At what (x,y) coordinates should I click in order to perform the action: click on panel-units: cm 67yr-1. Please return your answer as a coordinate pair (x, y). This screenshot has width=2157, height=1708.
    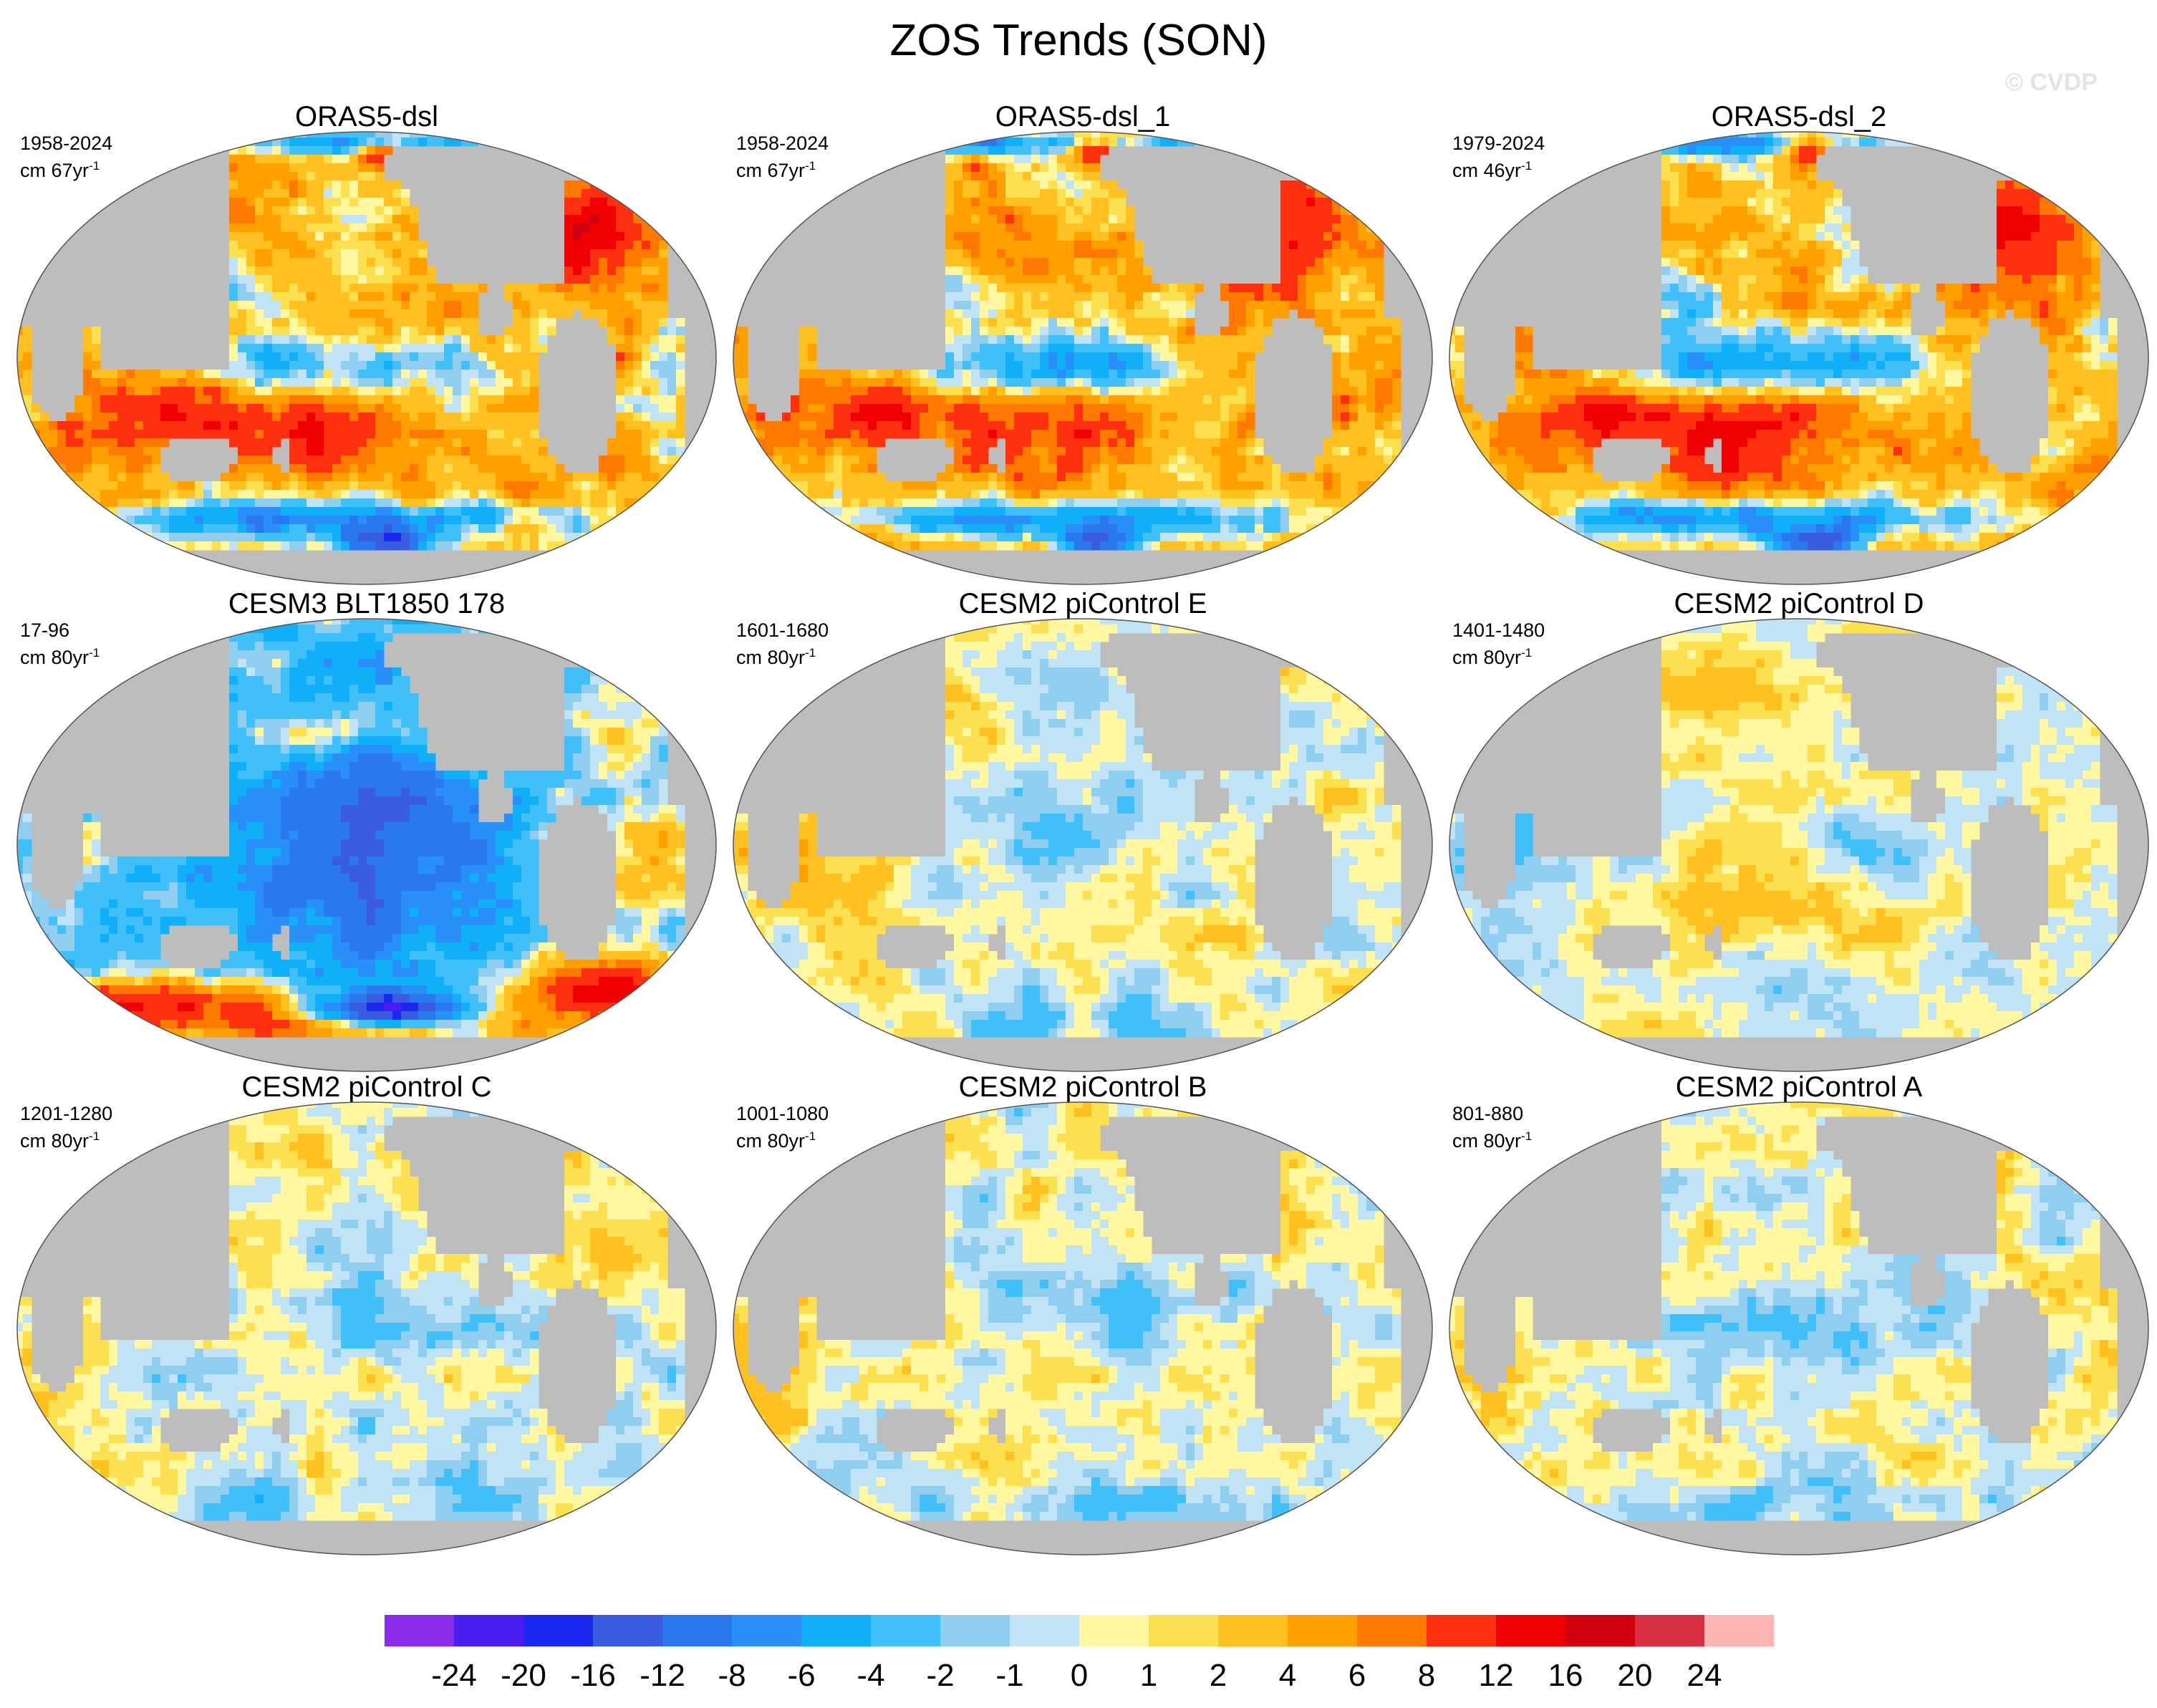
    Looking at the image, I should click on (776, 168).